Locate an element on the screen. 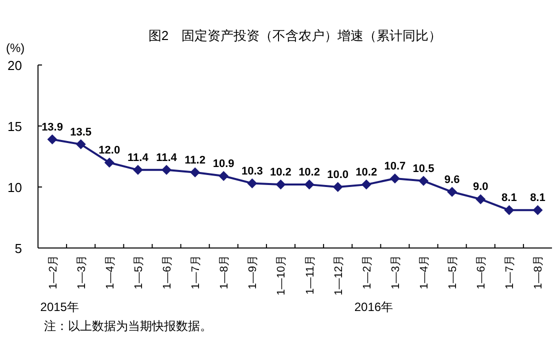 The width and height of the screenshot is (554, 339). data-label: 10.0 is located at coordinates (338, 175).